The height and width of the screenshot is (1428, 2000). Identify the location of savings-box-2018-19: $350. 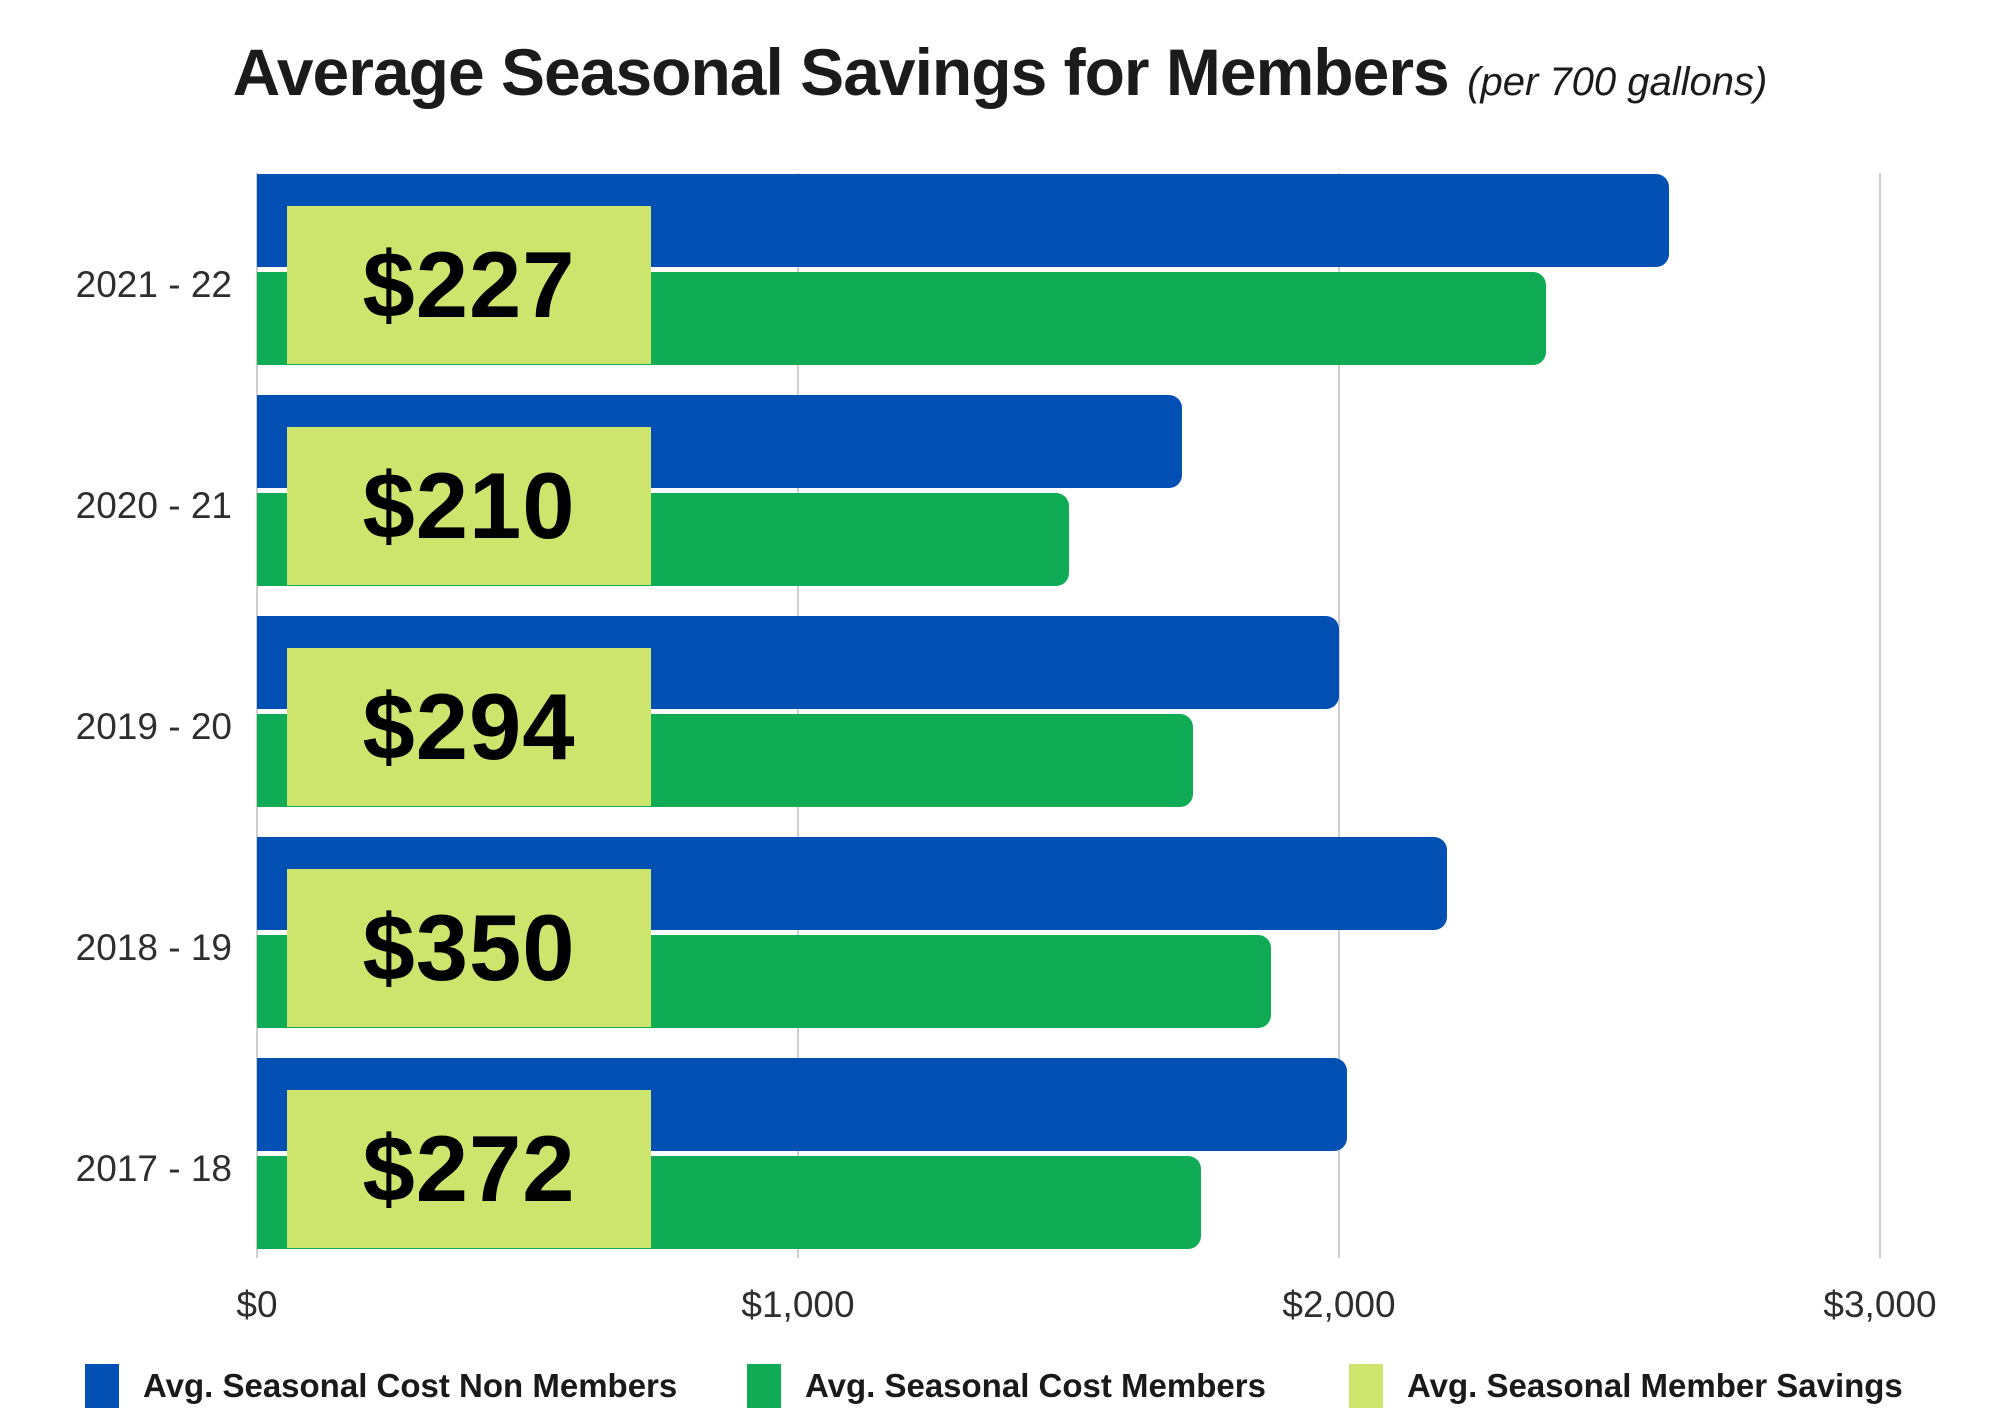
(469, 948).